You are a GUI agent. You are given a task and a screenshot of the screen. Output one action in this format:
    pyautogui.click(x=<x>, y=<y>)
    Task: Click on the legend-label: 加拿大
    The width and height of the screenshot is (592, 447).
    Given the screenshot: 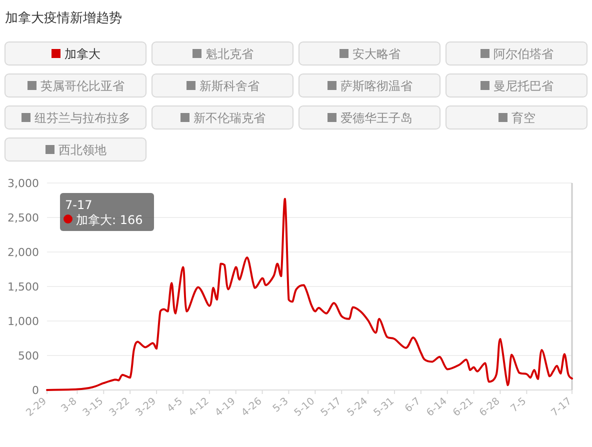 What is the action you would take?
    pyautogui.click(x=82, y=54)
    